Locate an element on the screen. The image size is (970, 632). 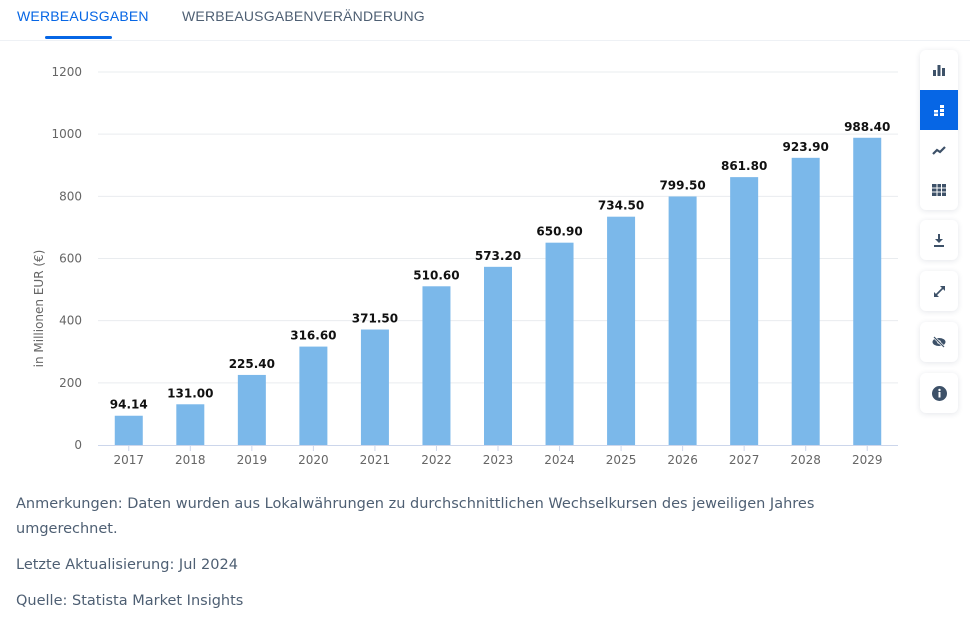
info-icon is located at coordinates (939, 393).